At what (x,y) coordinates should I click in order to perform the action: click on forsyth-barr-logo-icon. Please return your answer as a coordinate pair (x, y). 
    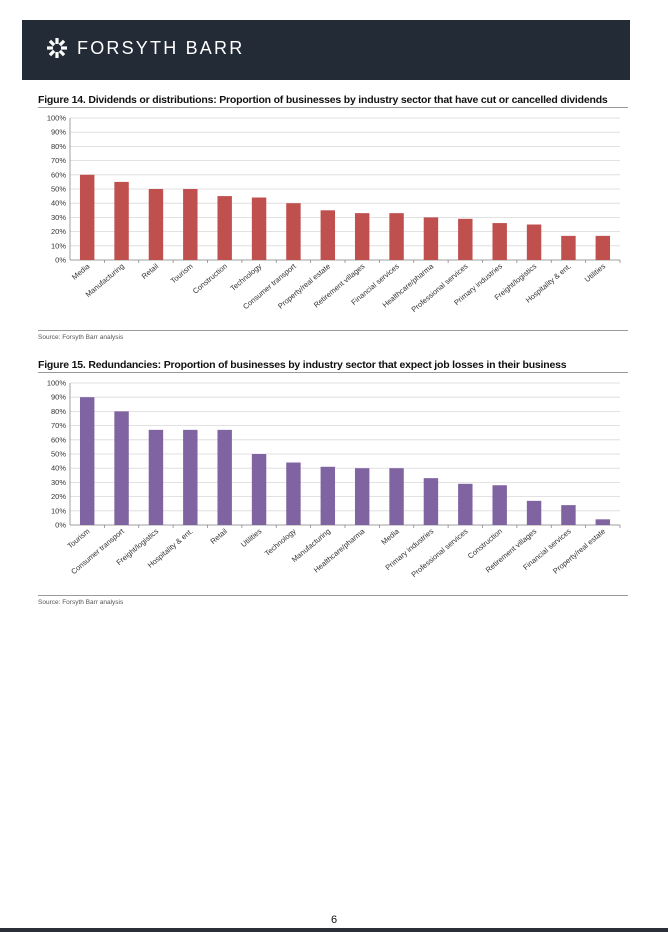
    Looking at the image, I should click on (57, 48).